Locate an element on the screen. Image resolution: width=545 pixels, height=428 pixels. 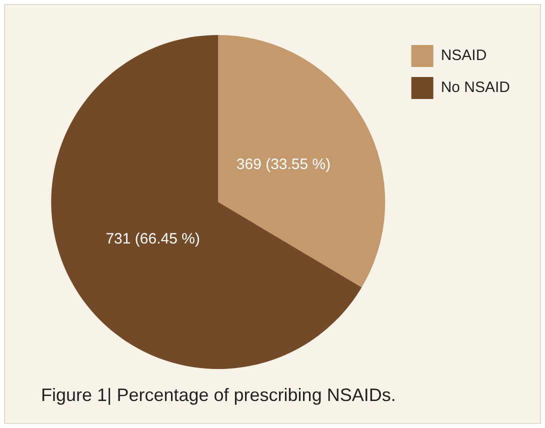
legend-label: No NSAID is located at coordinates (475, 87).